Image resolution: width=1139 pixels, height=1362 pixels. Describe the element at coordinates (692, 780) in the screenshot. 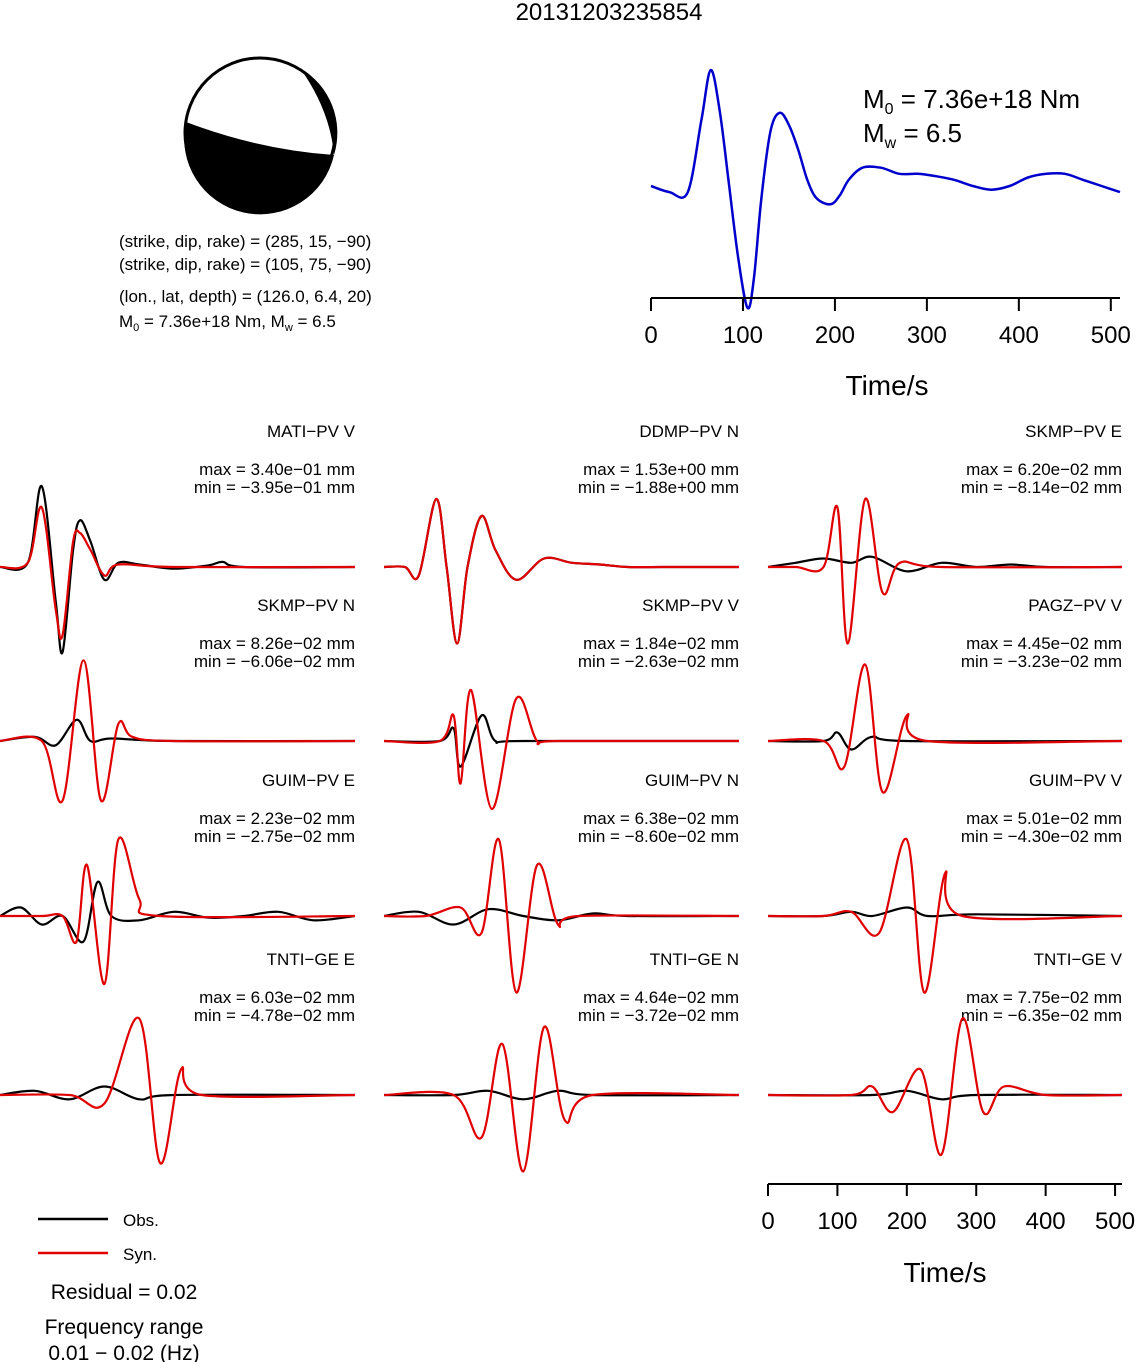

I see `panel-station-label: GUIM−PV N` at that location.